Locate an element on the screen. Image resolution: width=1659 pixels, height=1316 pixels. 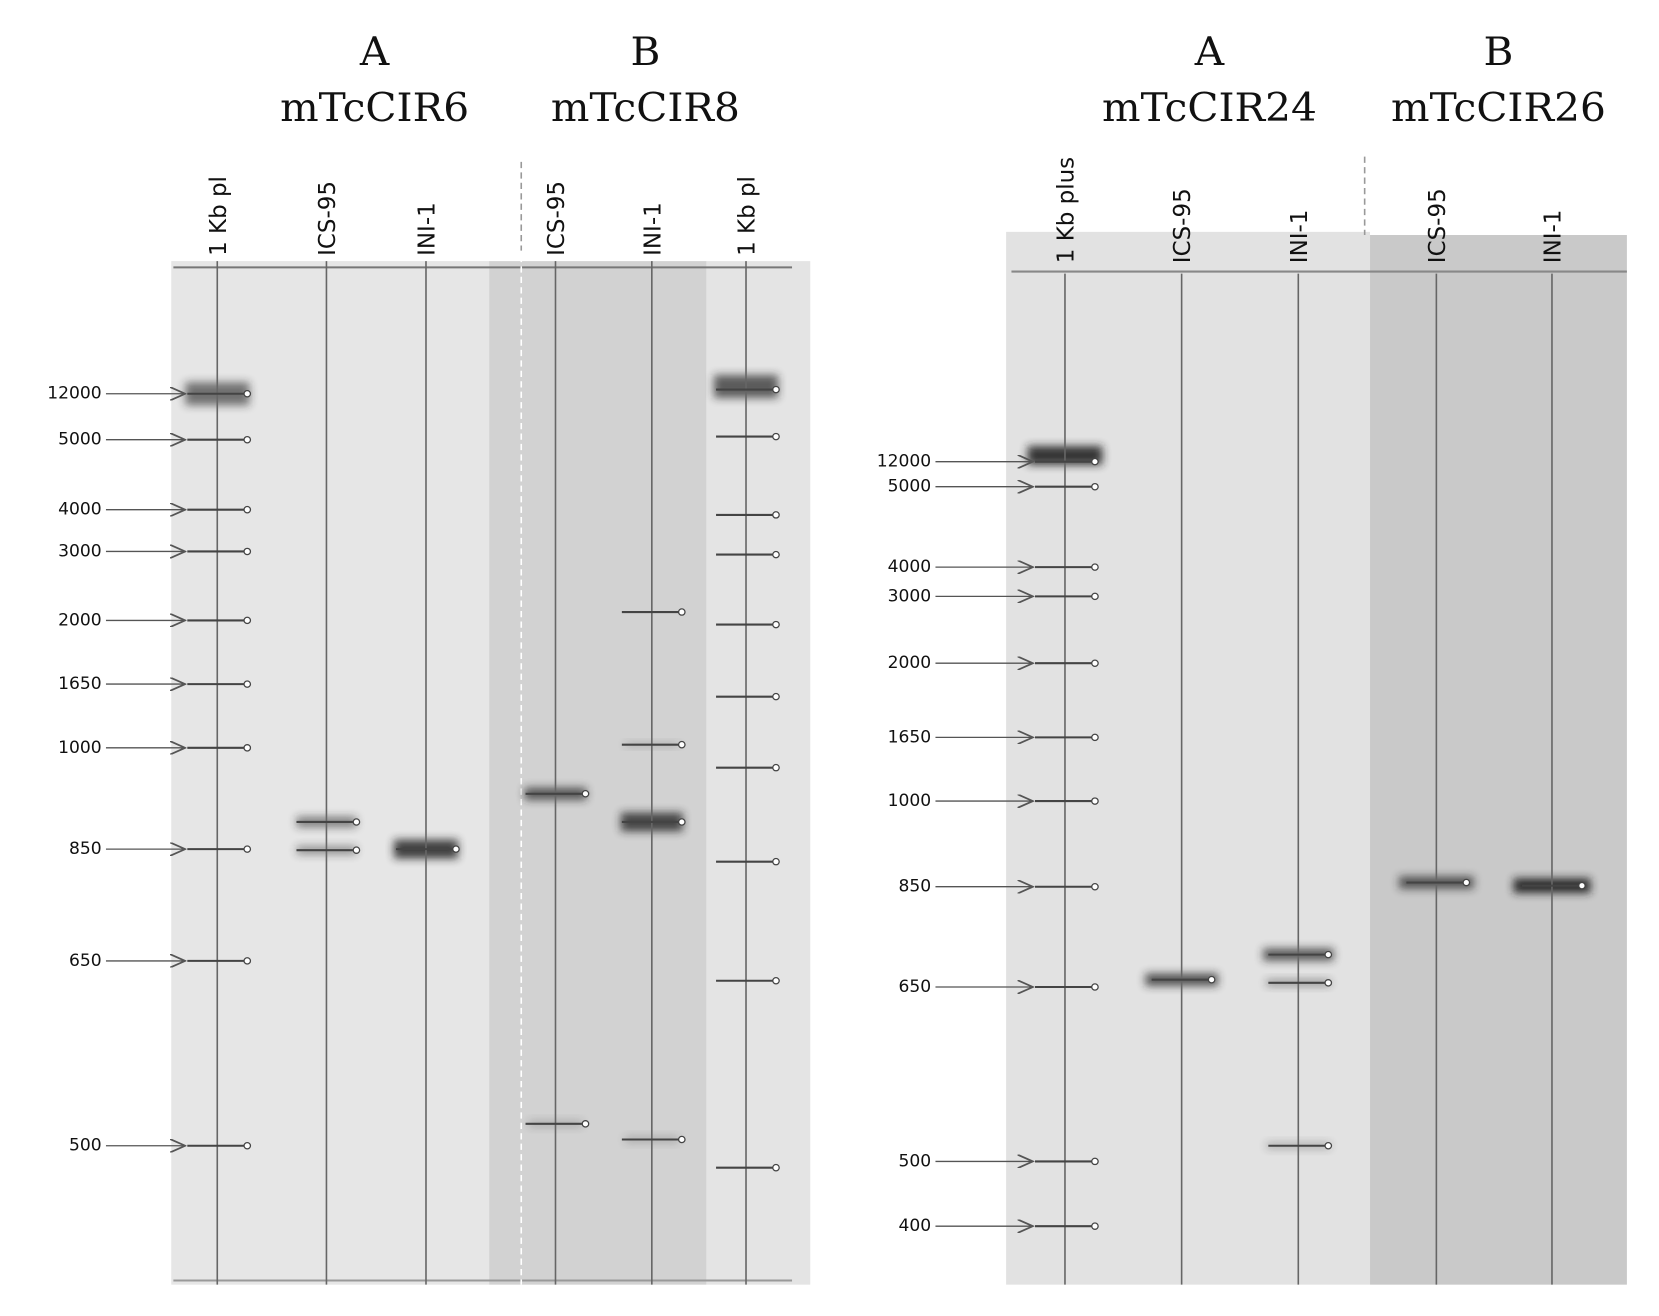
group-marker: mTcCIR8 is located at coordinates (645, 108).